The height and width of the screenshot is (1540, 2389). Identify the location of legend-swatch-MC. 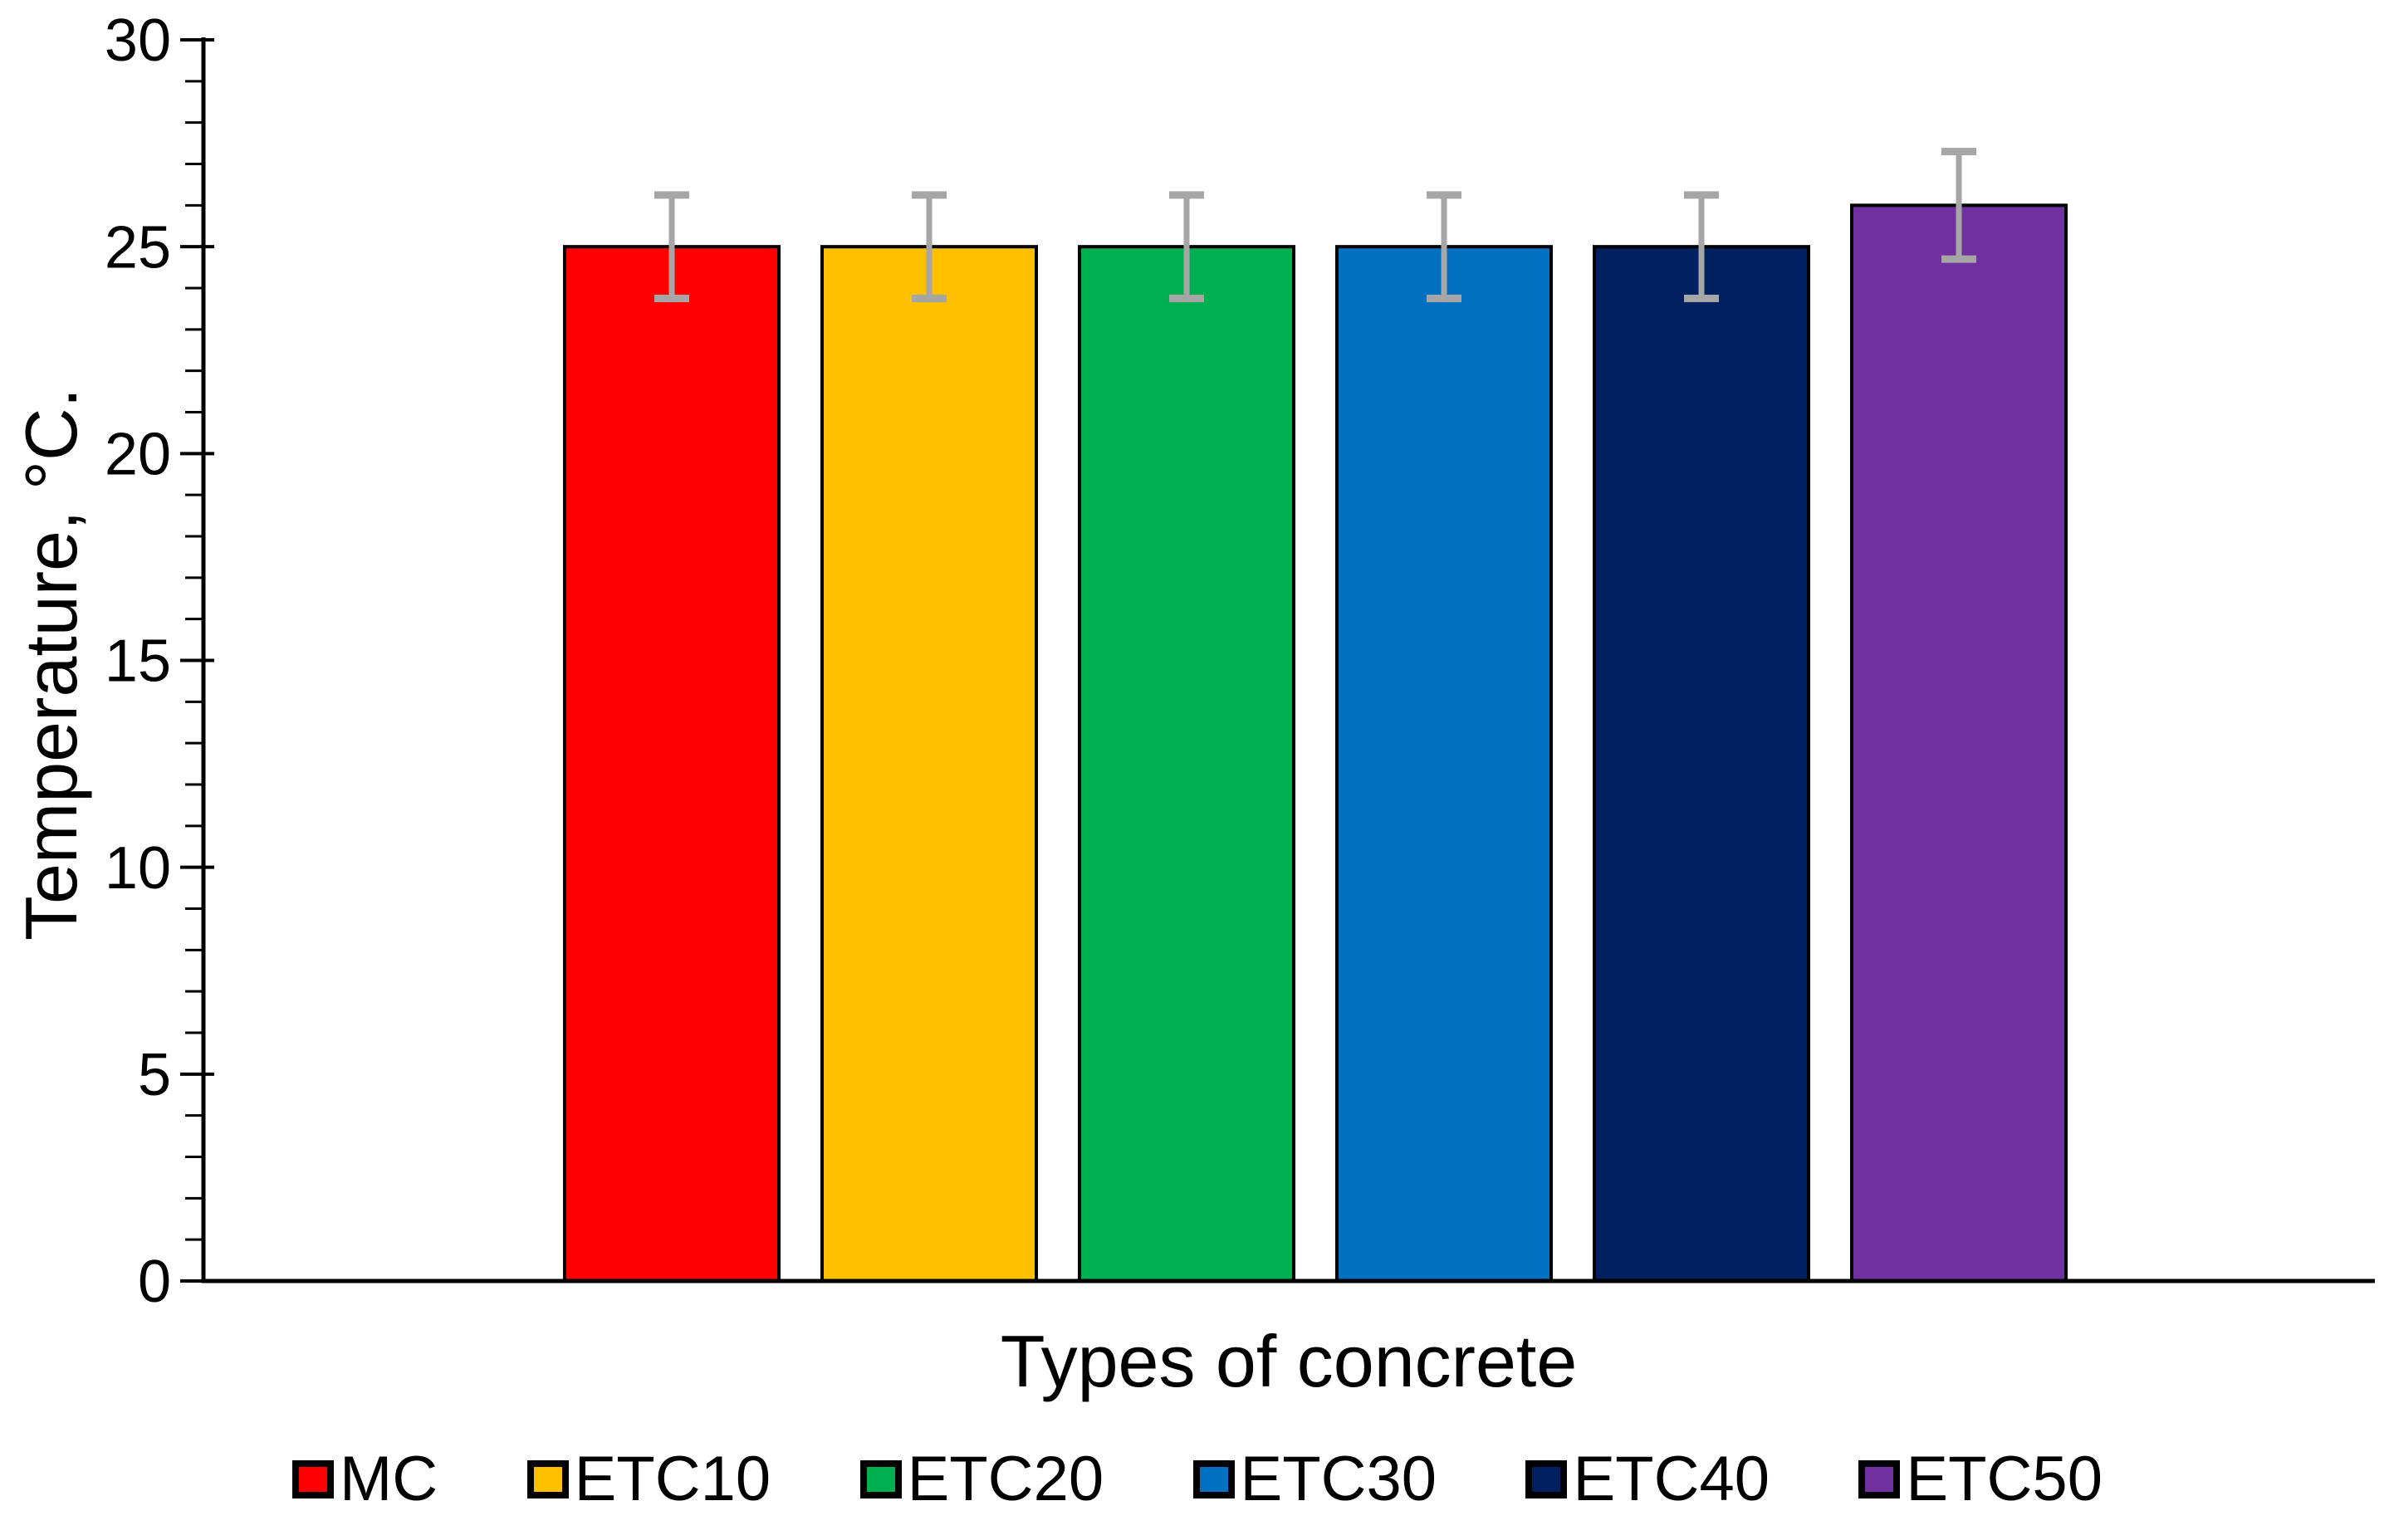
(313, 1479).